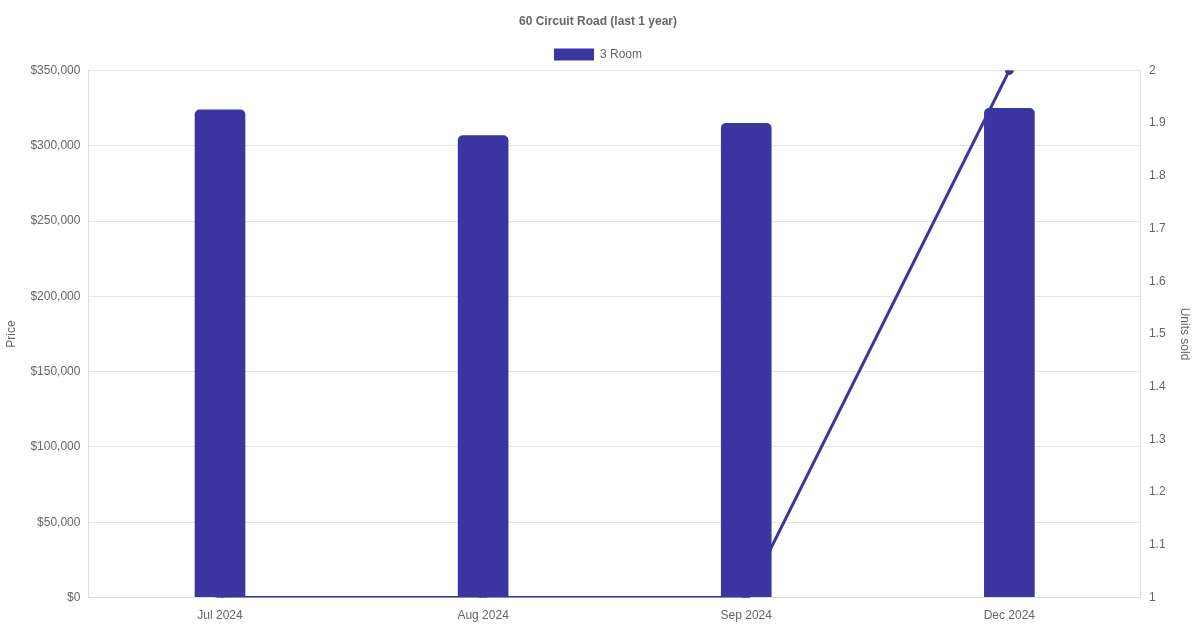  What do you see at coordinates (10, 334) in the screenshot?
I see `y-axis-title: Price` at bounding box center [10, 334].